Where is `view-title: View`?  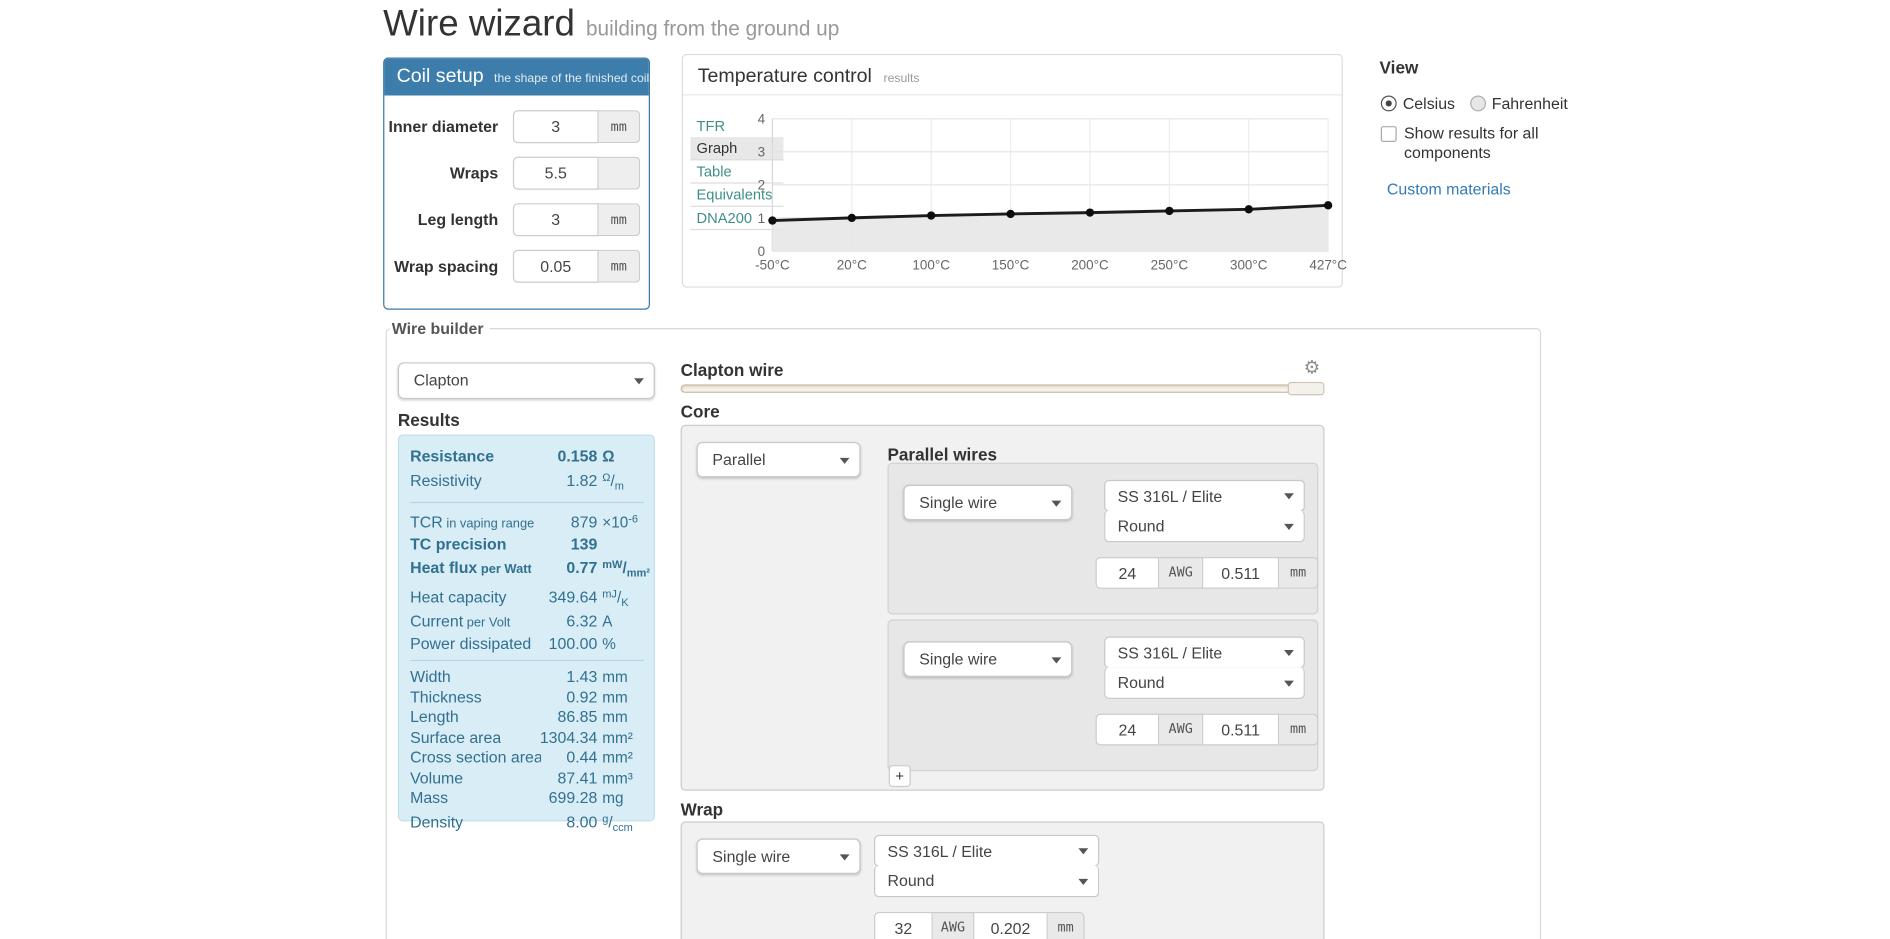 view-title: View is located at coordinates (1399, 67).